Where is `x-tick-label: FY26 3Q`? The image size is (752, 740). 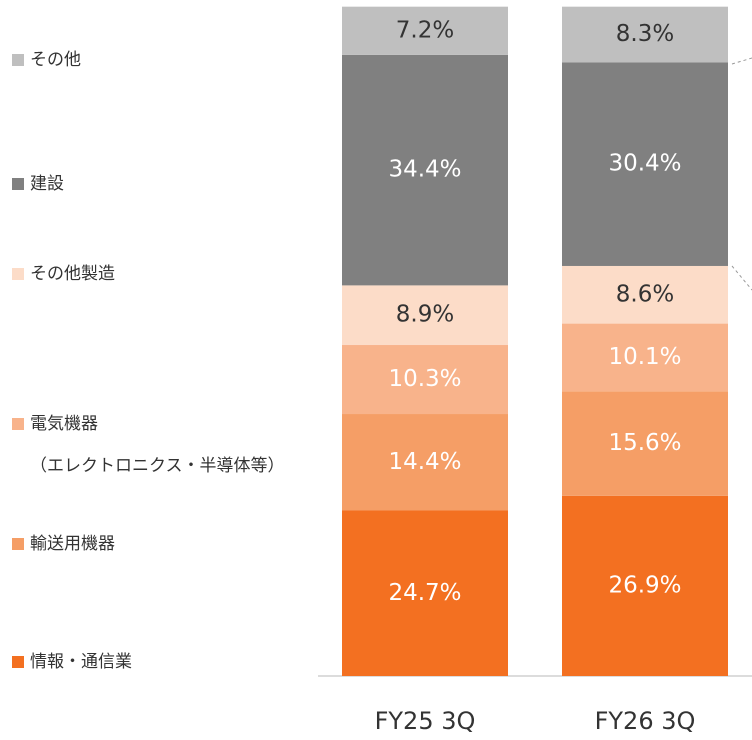
x-tick-label: FY26 3Q is located at coordinates (645, 721).